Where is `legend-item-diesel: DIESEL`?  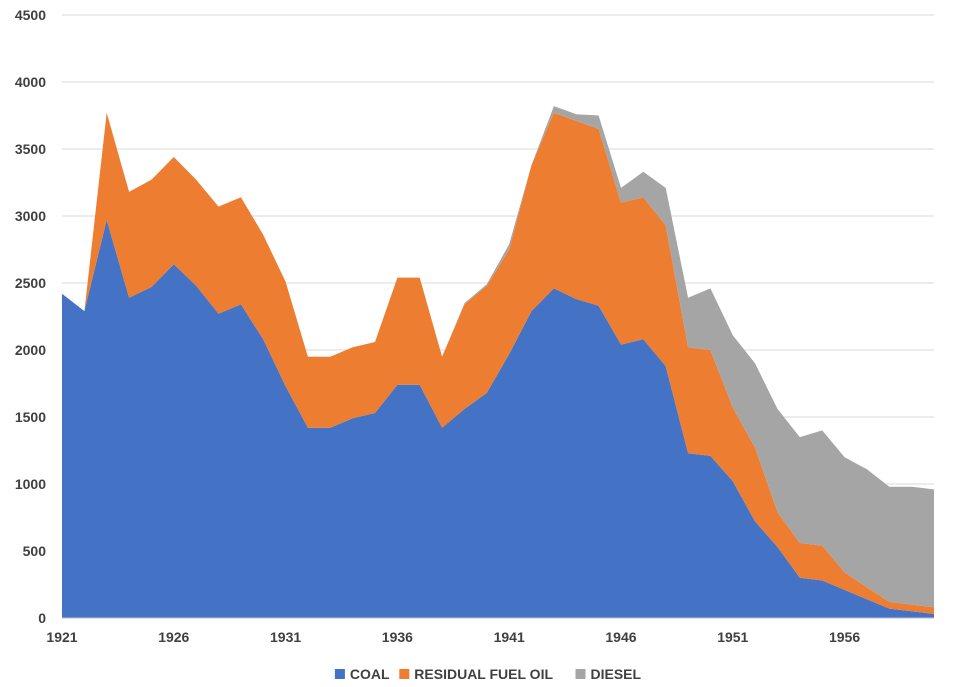
legend-item-diesel: DIESEL is located at coordinates (608, 674).